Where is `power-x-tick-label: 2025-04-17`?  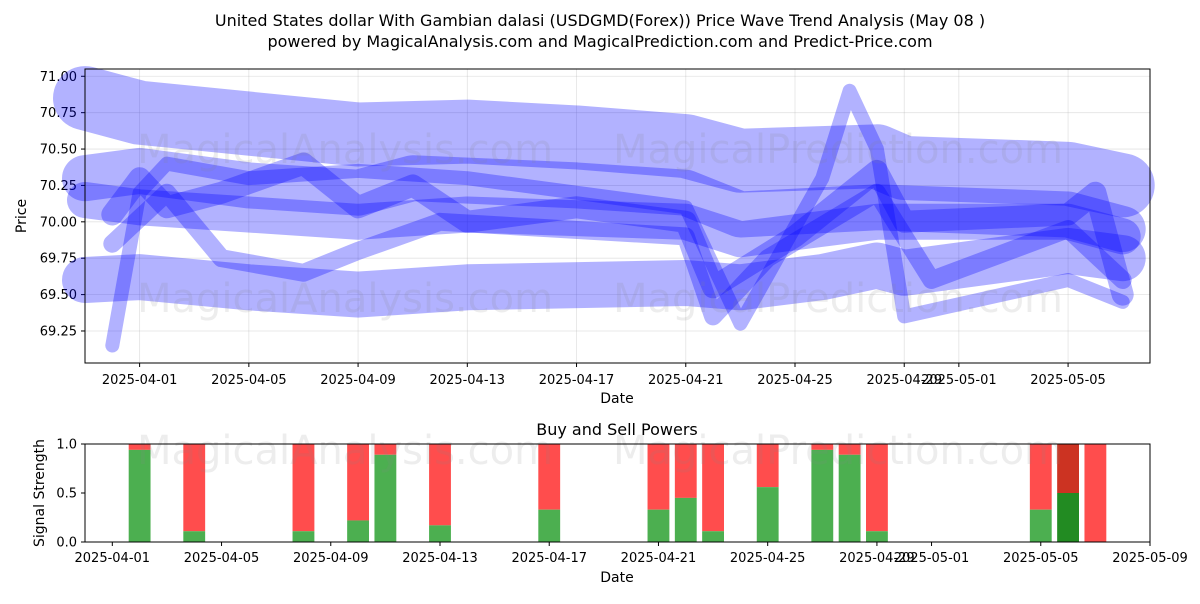
power-x-tick-label: 2025-04-17 is located at coordinates (549, 558).